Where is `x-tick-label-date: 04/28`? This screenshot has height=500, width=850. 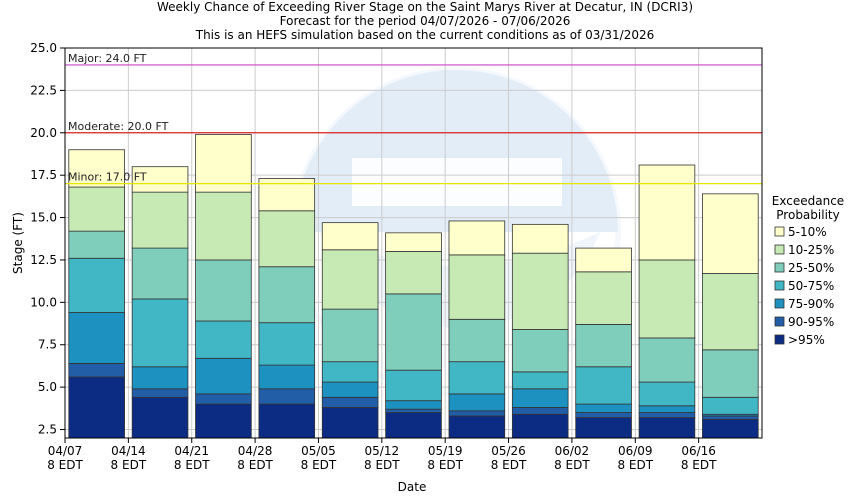 x-tick-label-date: 04/28 is located at coordinates (255, 451).